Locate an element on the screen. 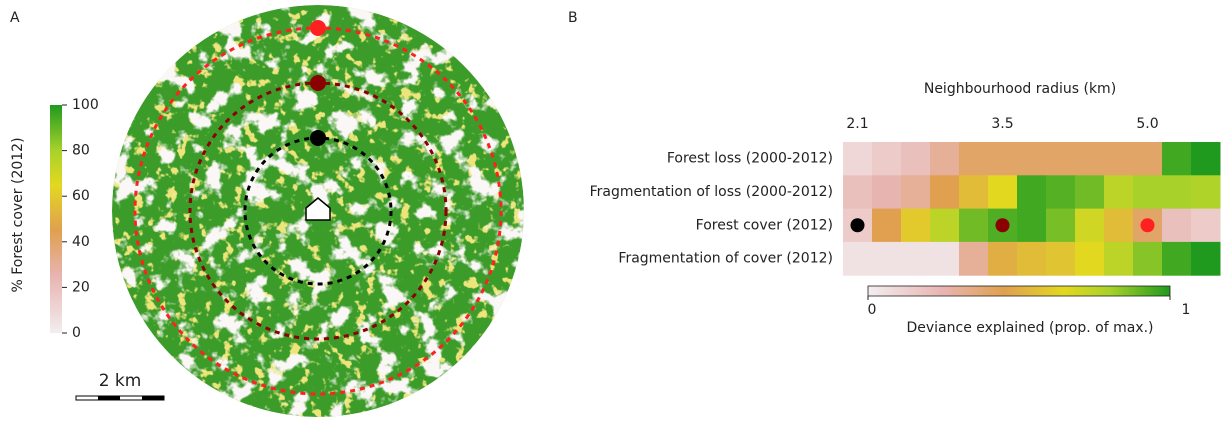 The height and width of the screenshot is (427, 1221). x-tick-label: 5.0 is located at coordinates (1147, 124).